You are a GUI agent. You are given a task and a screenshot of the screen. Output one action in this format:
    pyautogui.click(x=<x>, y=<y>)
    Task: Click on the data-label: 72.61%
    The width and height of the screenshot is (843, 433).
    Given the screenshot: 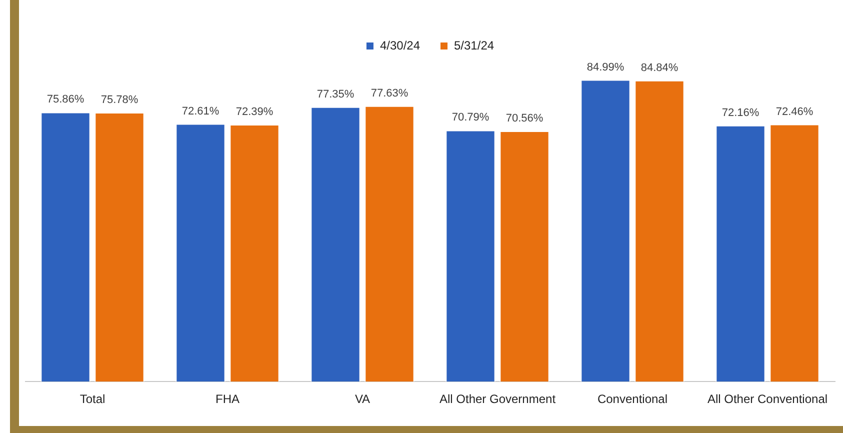 What is the action you would take?
    pyautogui.click(x=201, y=111)
    